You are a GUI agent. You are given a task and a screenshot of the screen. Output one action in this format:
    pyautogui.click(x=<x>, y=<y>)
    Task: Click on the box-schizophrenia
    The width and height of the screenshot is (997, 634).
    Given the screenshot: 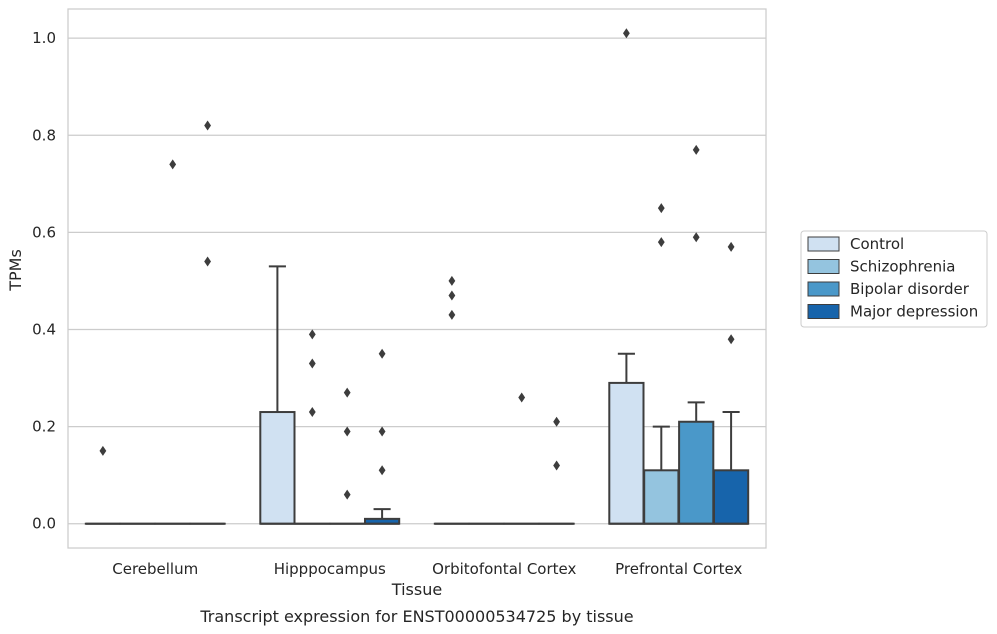 What is the action you would take?
    pyautogui.click(x=661, y=475)
    